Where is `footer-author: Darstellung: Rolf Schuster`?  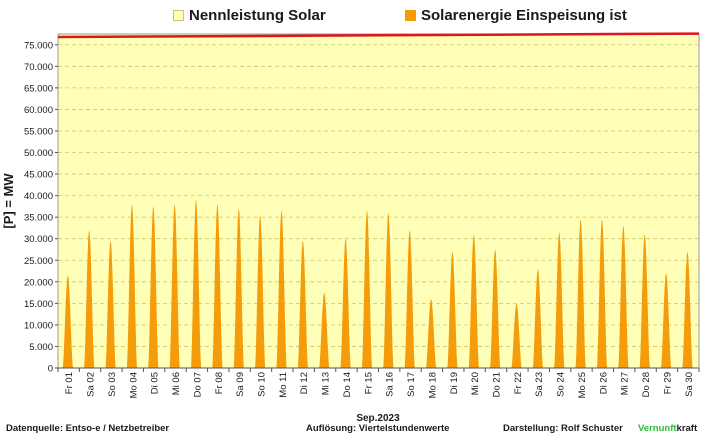
footer-author: Darstellung: Rolf Schuster is located at coordinates (563, 428).